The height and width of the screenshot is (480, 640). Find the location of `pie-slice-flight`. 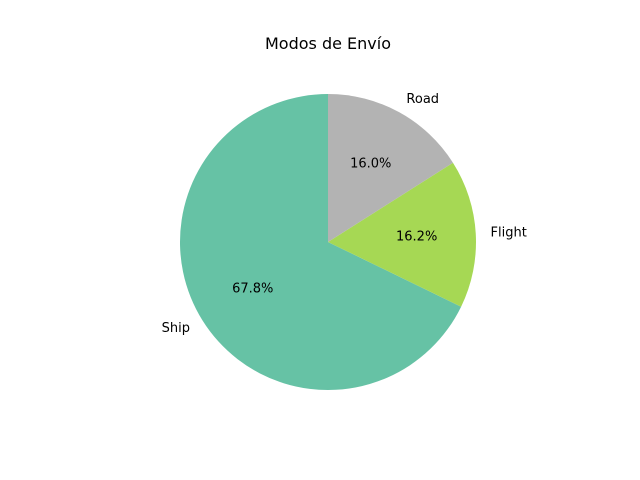

pie-slice-flight is located at coordinates (402, 234).